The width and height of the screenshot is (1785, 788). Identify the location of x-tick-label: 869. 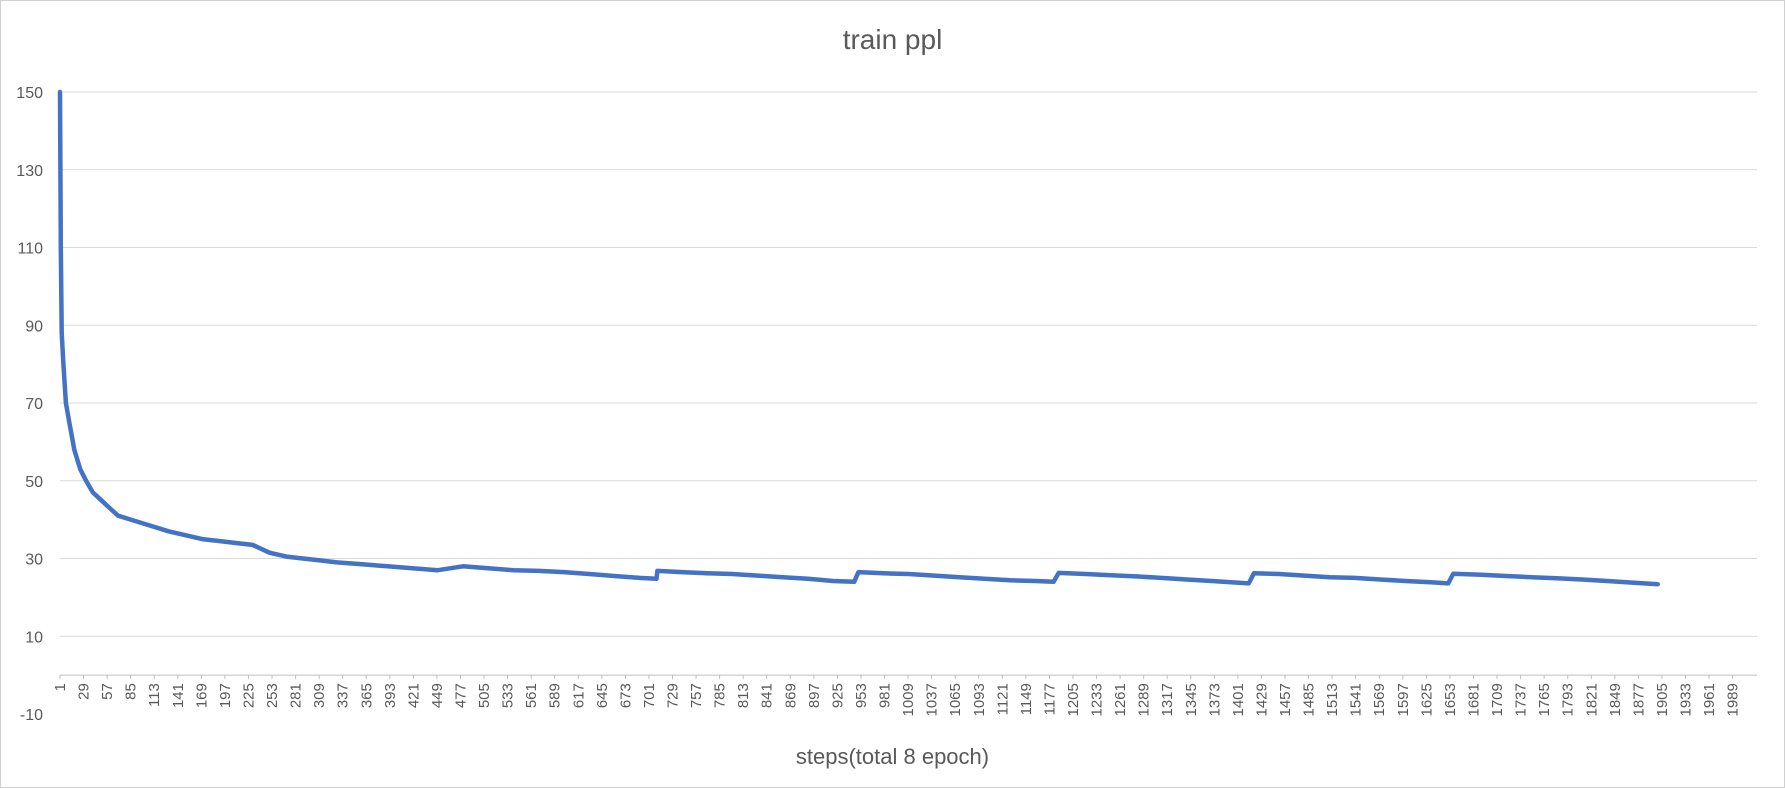
(790, 695).